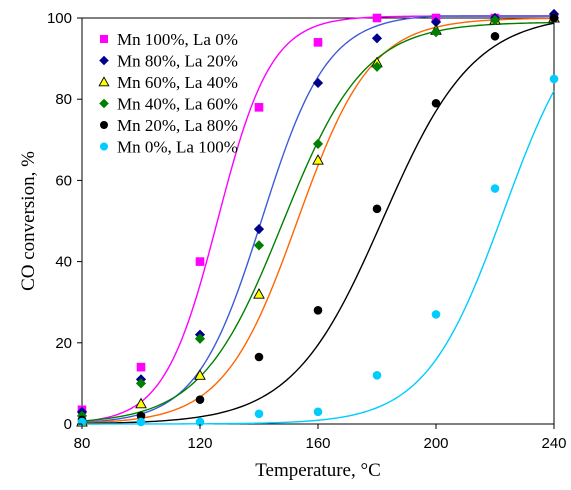  Describe the element at coordinates (63, 343) in the screenshot. I see `y-tick-label: 20` at that location.